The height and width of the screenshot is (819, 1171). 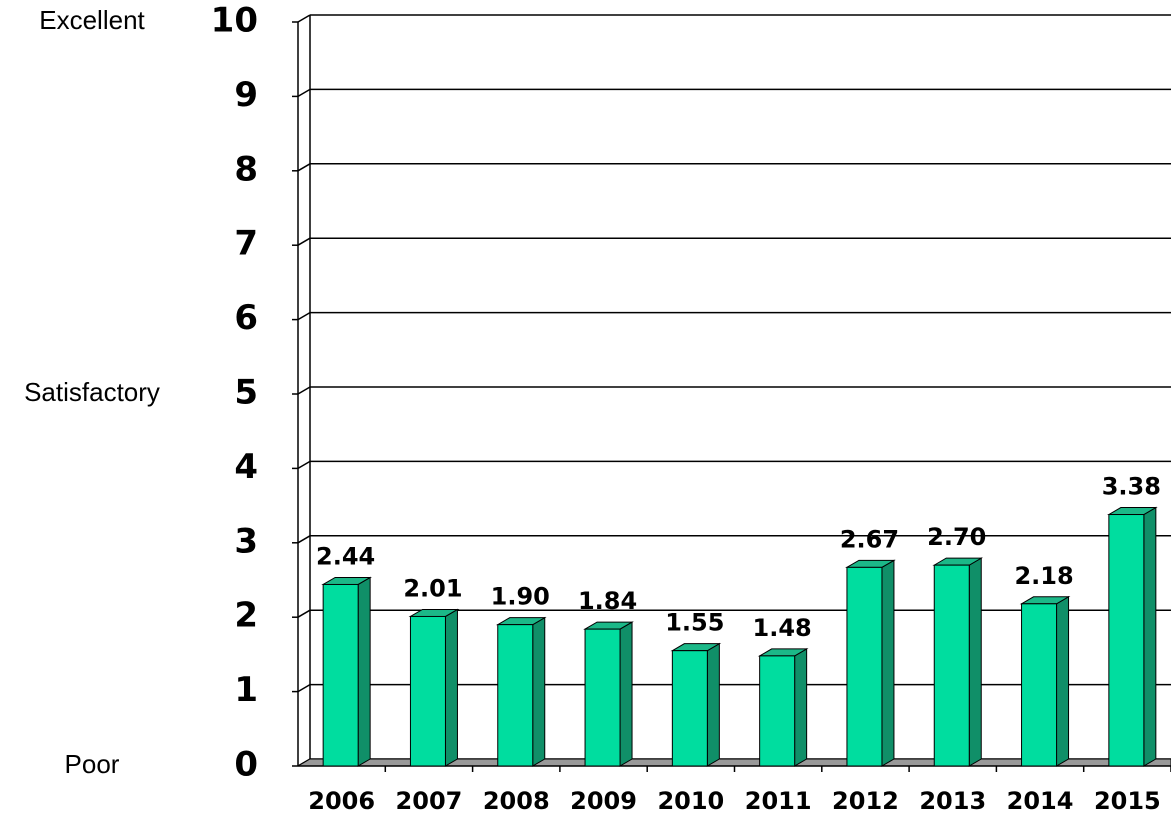 I want to click on annotation: Excellent, so click(x=92, y=20).